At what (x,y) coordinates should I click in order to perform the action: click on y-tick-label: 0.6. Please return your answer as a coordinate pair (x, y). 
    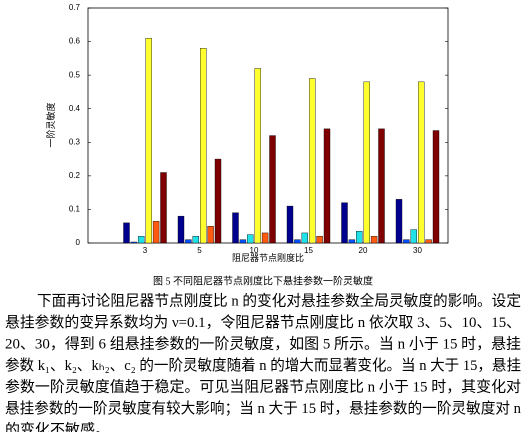
    Looking at the image, I should click on (75, 41).